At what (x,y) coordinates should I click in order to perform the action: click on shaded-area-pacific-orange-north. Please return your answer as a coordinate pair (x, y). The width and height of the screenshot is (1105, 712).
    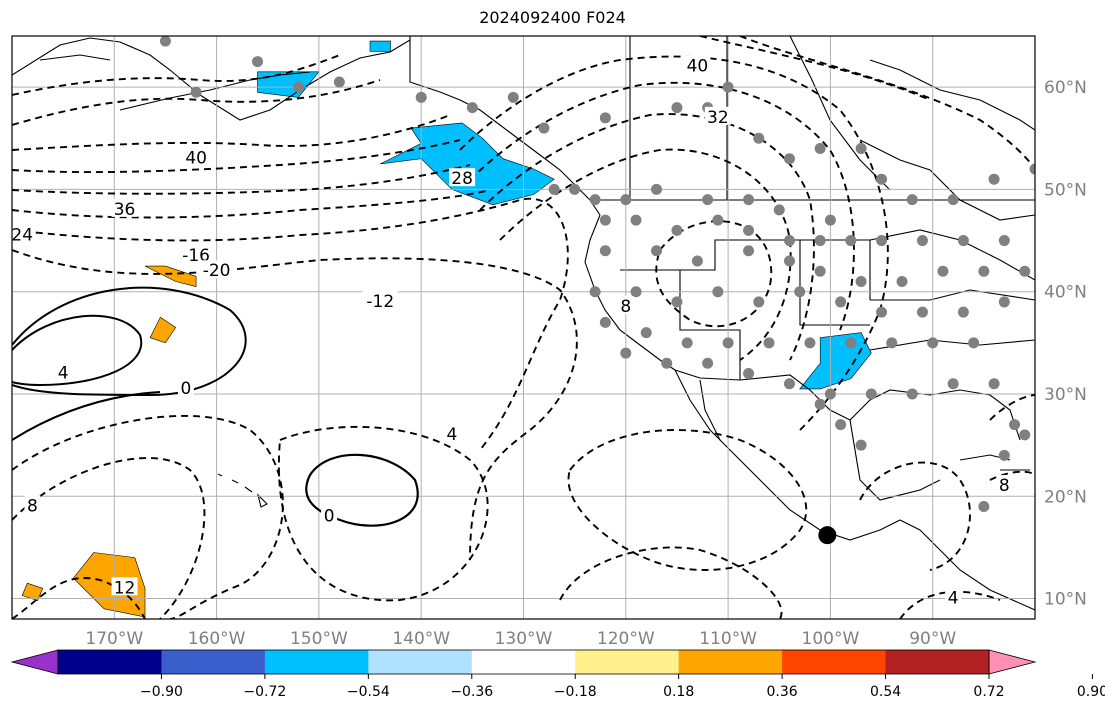
    Looking at the image, I should click on (170, 276).